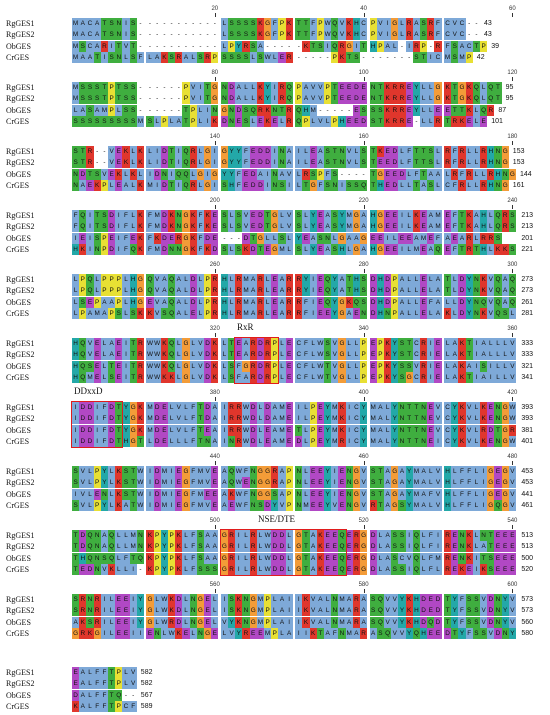 The image size is (550, 715). What do you see at coordinates (320, 366) in the screenshot?
I see `residue-cell: W` at bounding box center [320, 366].